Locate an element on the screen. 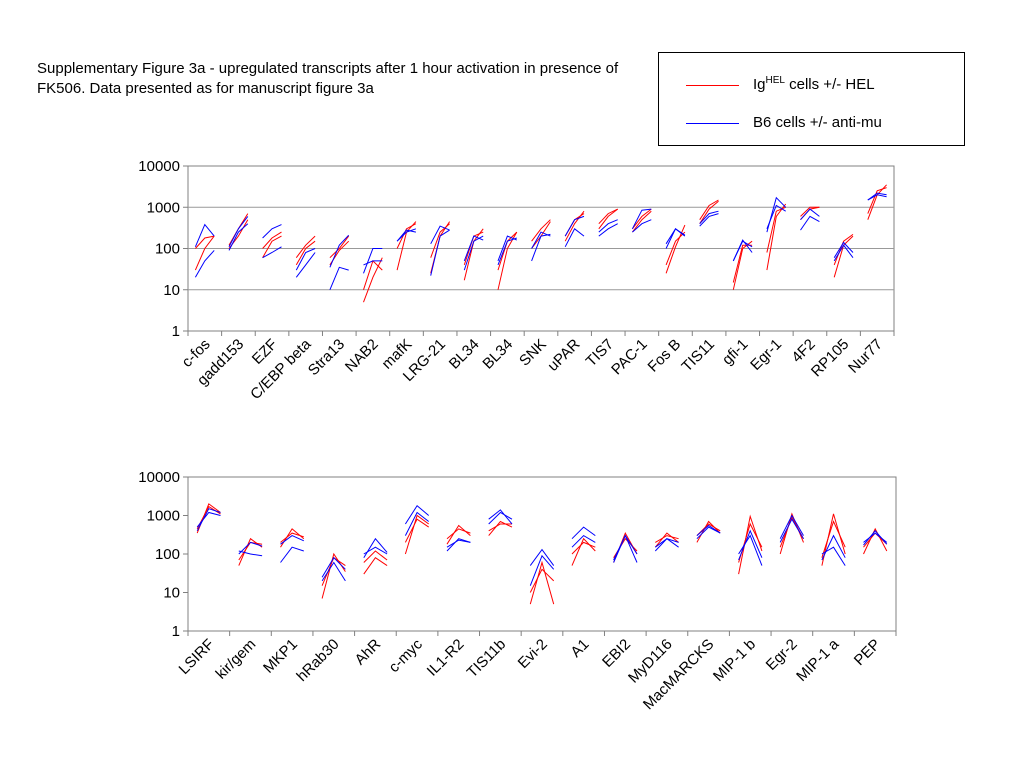  x-tick-label: PEP is located at coordinates (867, 652).